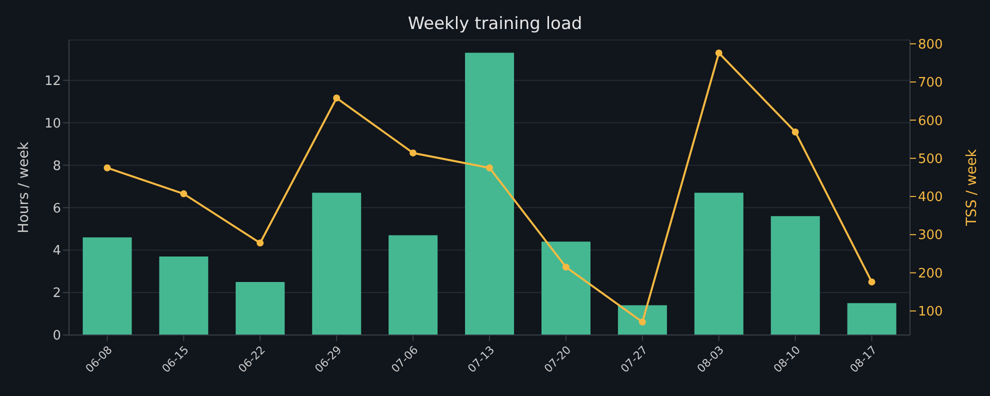 Image resolution: width=990 pixels, height=396 pixels. I want to click on y-tick-label: 12, so click(52, 81).